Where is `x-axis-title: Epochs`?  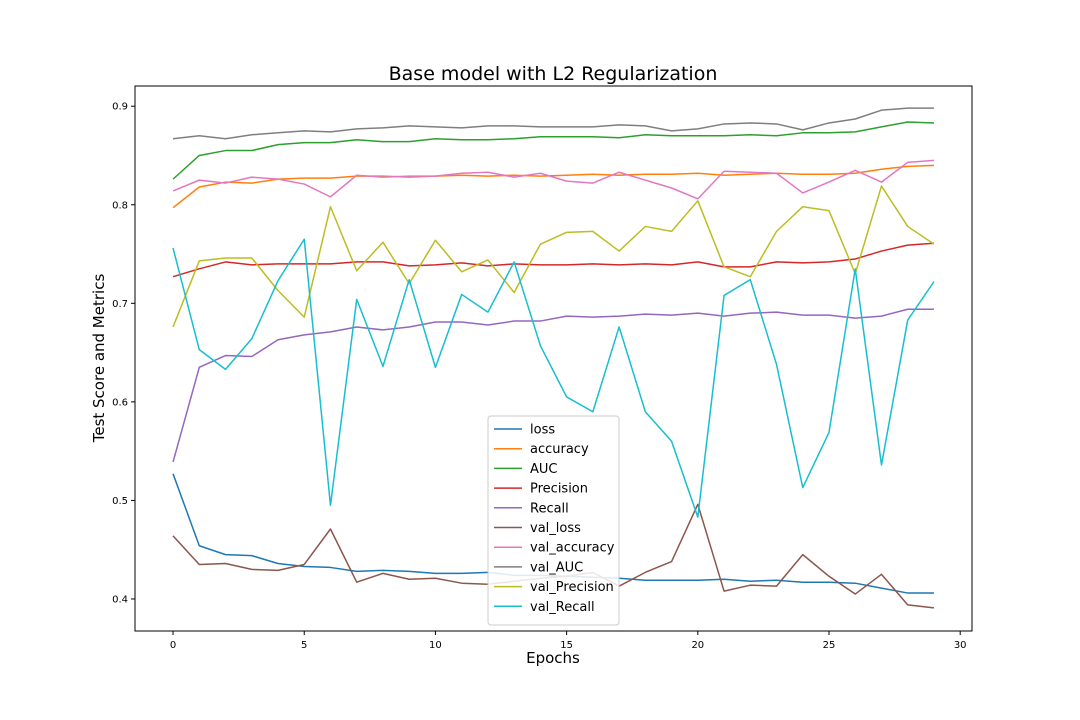
x-axis-title: Epochs is located at coordinates (553, 658).